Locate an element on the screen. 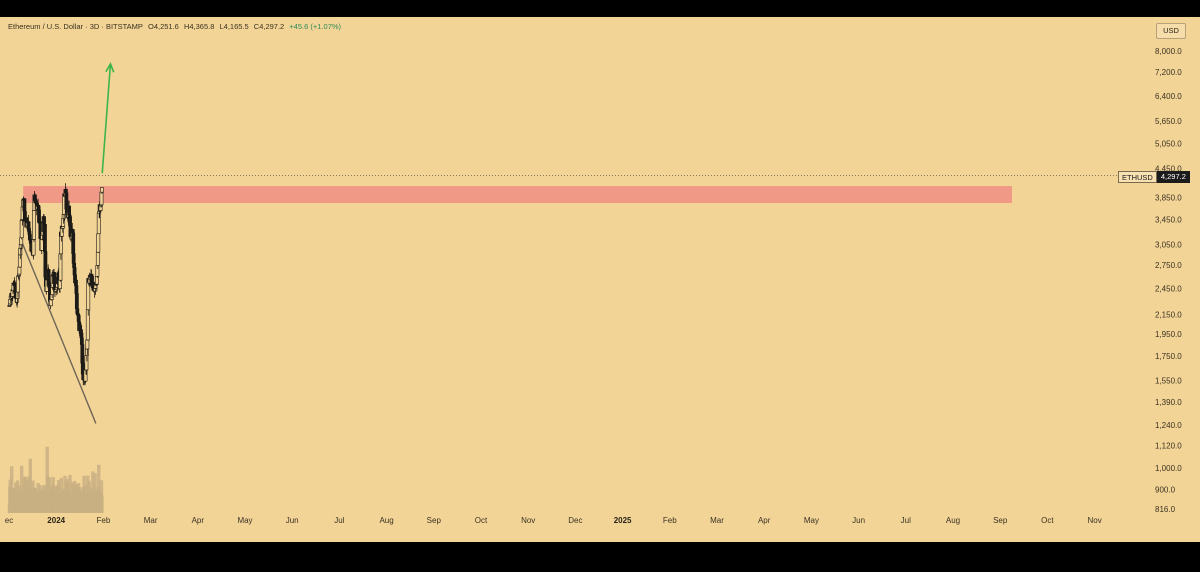 This screenshot has width=1200, height=572. candles is located at coordinates (55, 284).